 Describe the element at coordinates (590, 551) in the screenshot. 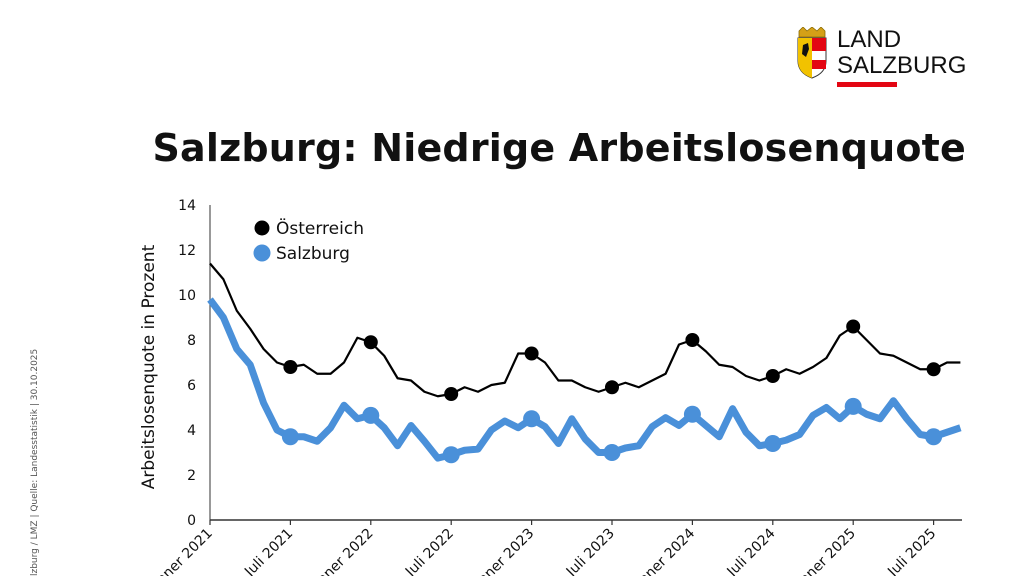

I see `x-tick-label: Juli 2023` at that location.